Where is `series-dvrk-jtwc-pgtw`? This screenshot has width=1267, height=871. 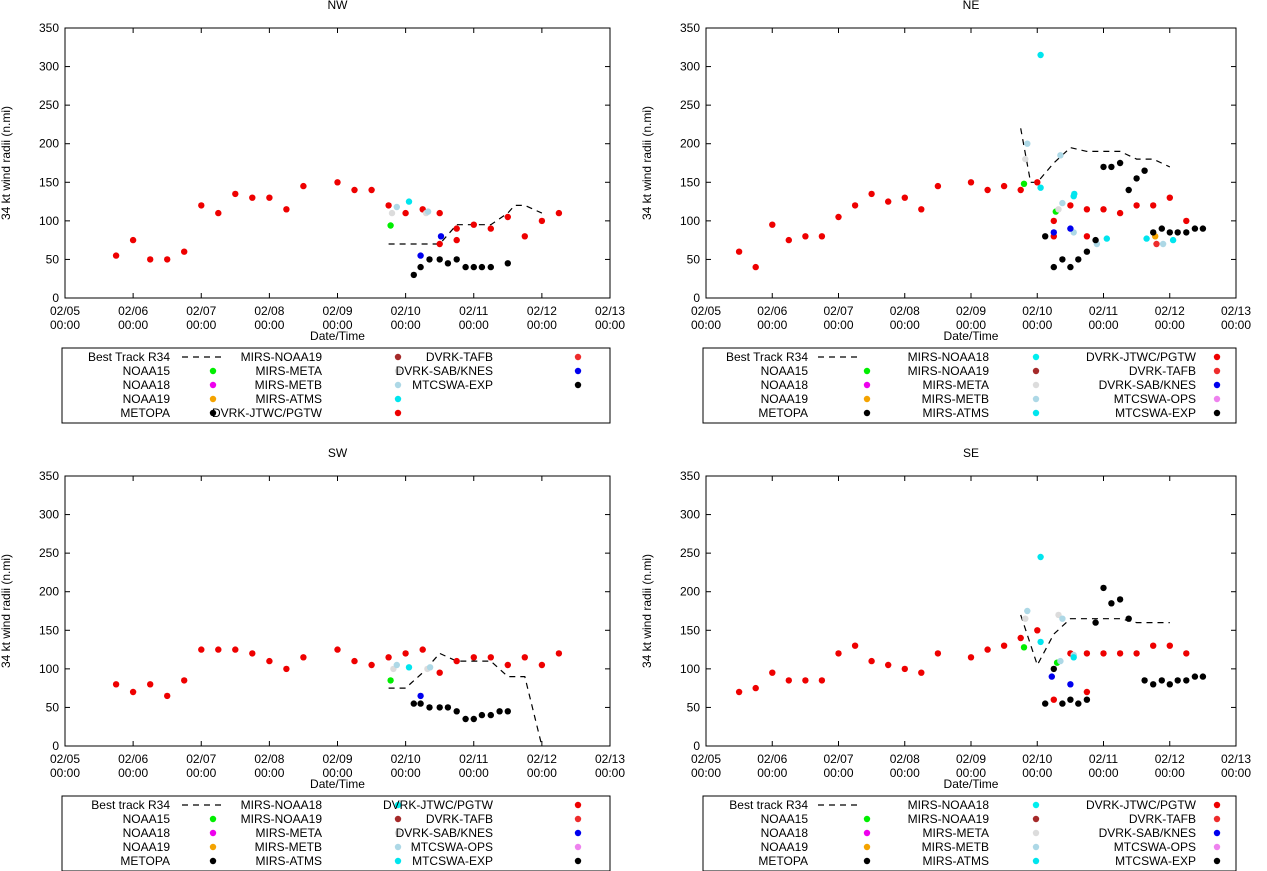
series-dvrk-jtwc-pgtw is located at coordinates (962, 665).